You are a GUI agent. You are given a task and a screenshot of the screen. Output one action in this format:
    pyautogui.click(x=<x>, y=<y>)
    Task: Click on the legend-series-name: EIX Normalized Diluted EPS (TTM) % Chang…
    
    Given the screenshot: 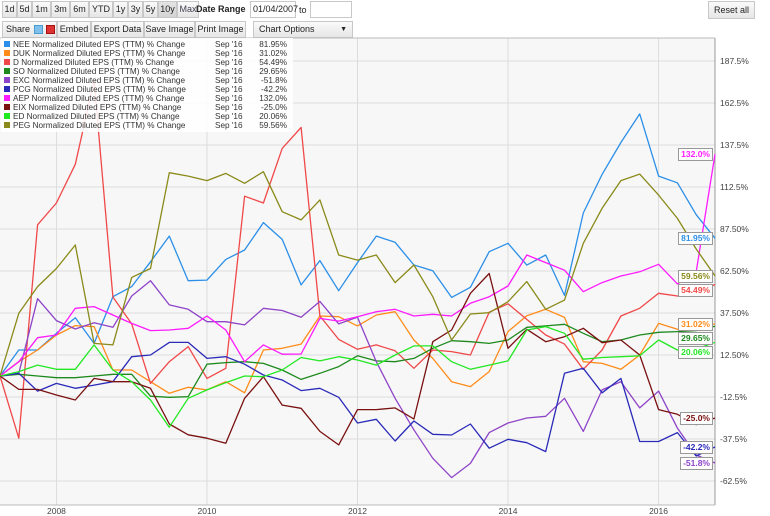 What is the action you would take?
    pyautogui.click(x=97, y=107)
    